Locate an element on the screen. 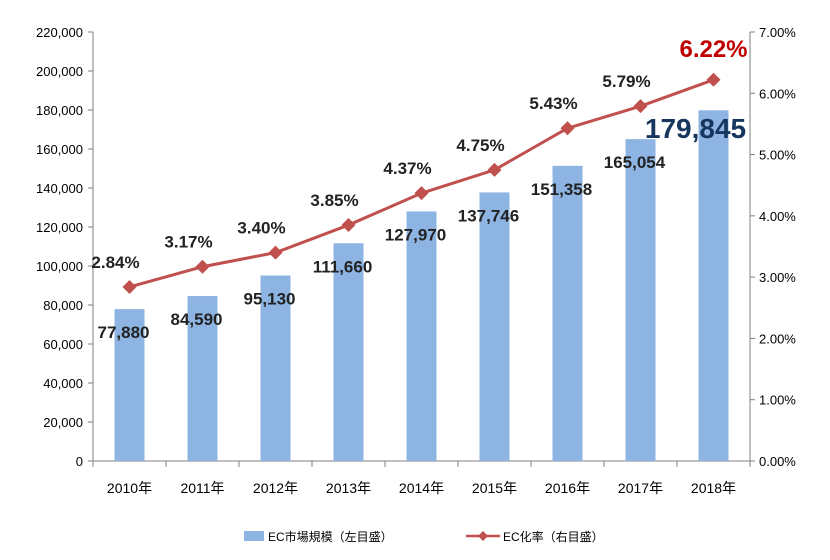 Image resolution: width=830 pixels, height=560 pixels. line-value-label: 5.43% is located at coordinates (553, 103).